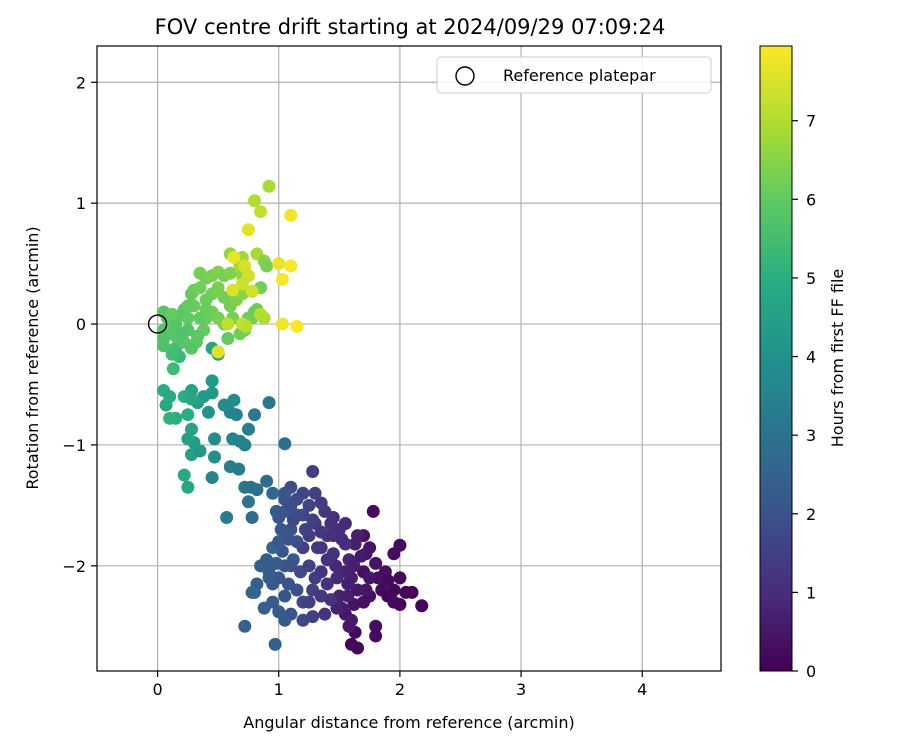 The image size is (900, 750). What do you see at coordinates (776, 358) in the screenshot?
I see `colorbar-gradient` at bounding box center [776, 358].